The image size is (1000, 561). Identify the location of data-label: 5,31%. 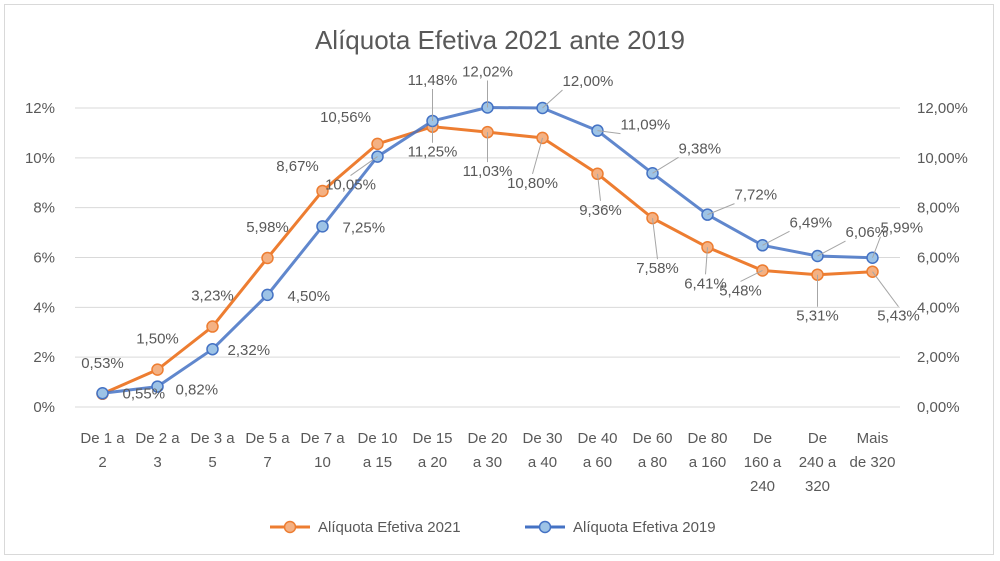
(817, 316).